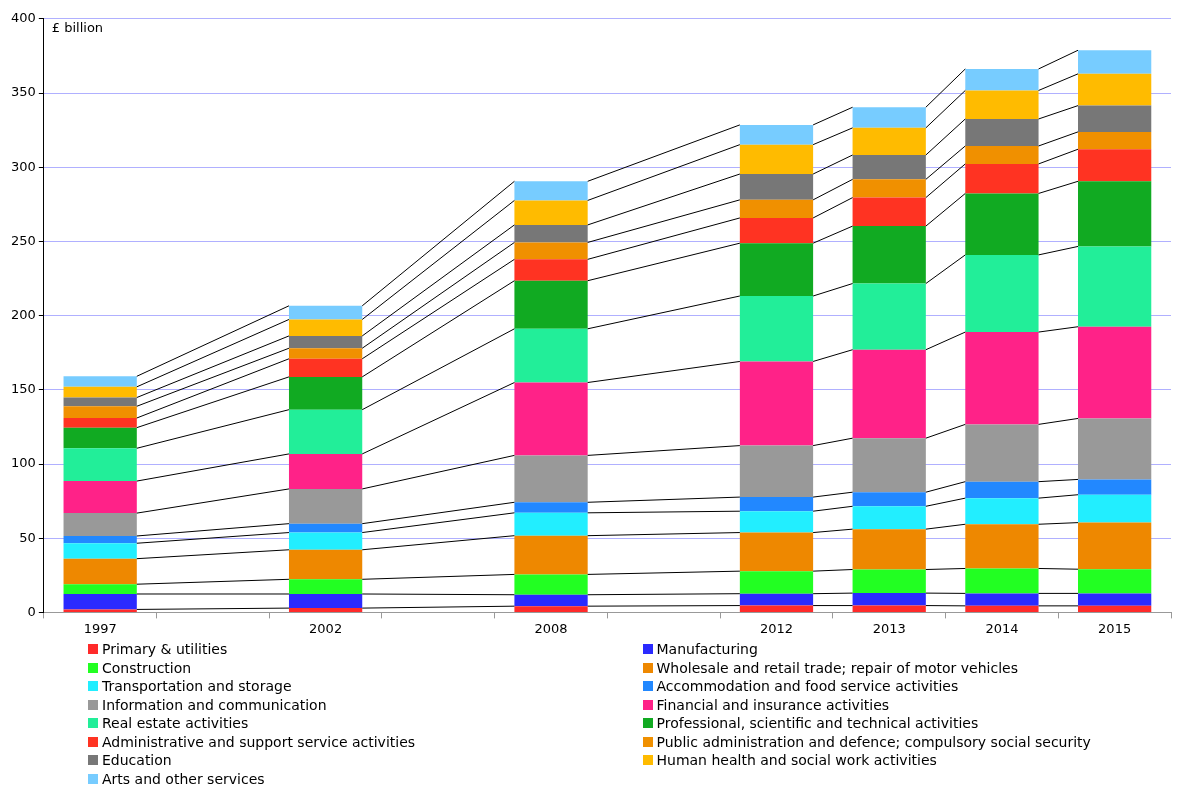 The height and width of the screenshot is (796, 1185). I want to click on y-tick-label: 400, so click(23, 18).